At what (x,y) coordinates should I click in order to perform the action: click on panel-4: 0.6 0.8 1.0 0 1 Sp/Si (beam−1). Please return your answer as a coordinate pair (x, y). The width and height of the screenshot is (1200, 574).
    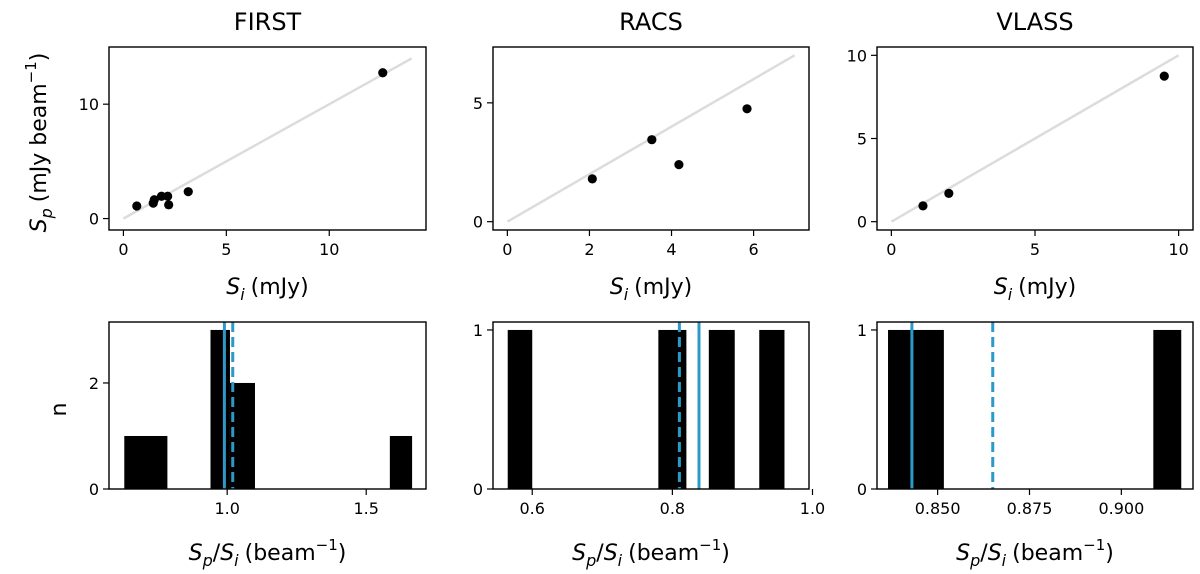
    Looking at the image, I should click on (649, 445).